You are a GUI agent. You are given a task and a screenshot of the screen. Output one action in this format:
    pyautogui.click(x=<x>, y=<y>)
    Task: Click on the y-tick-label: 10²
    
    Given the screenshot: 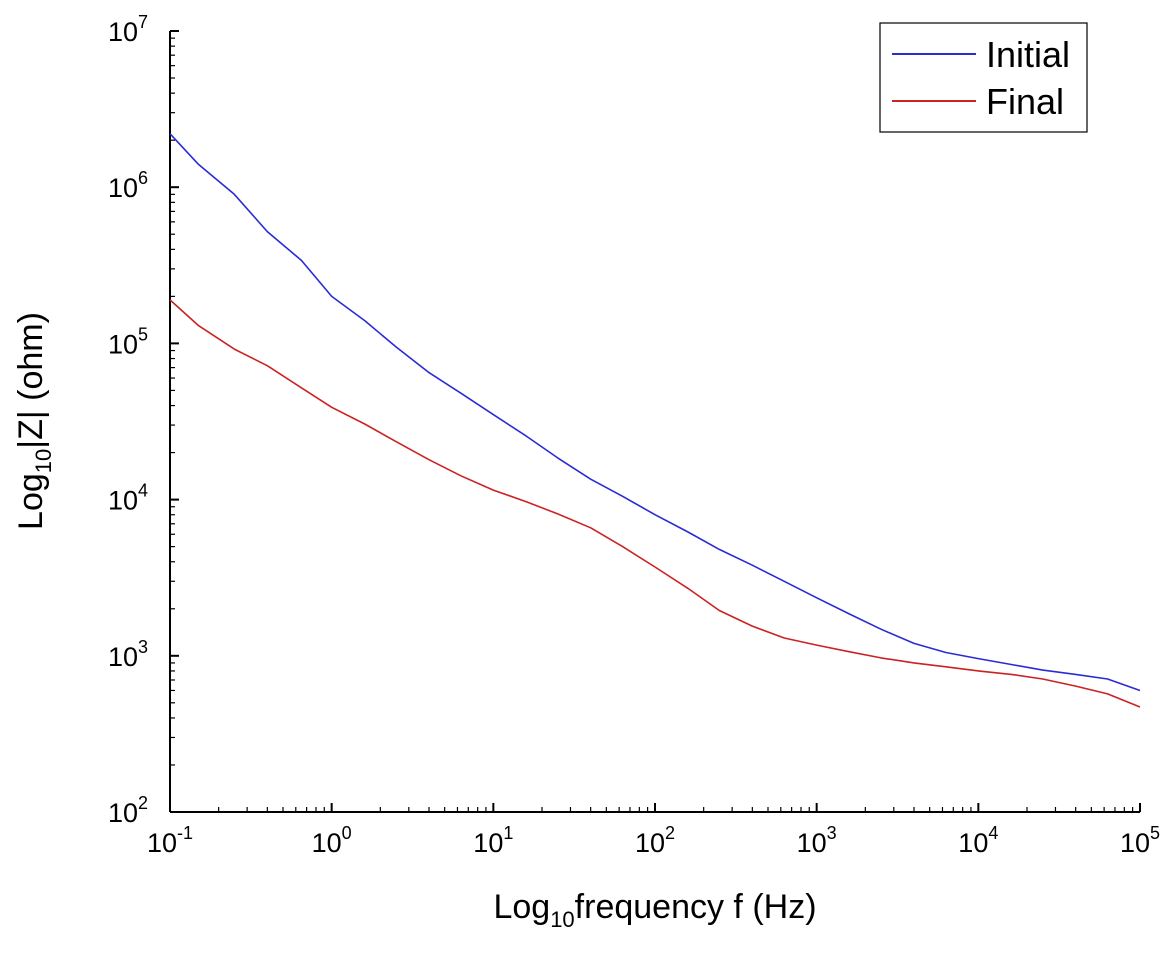 What is the action you would take?
    pyautogui.click(x=128, y=810)
    